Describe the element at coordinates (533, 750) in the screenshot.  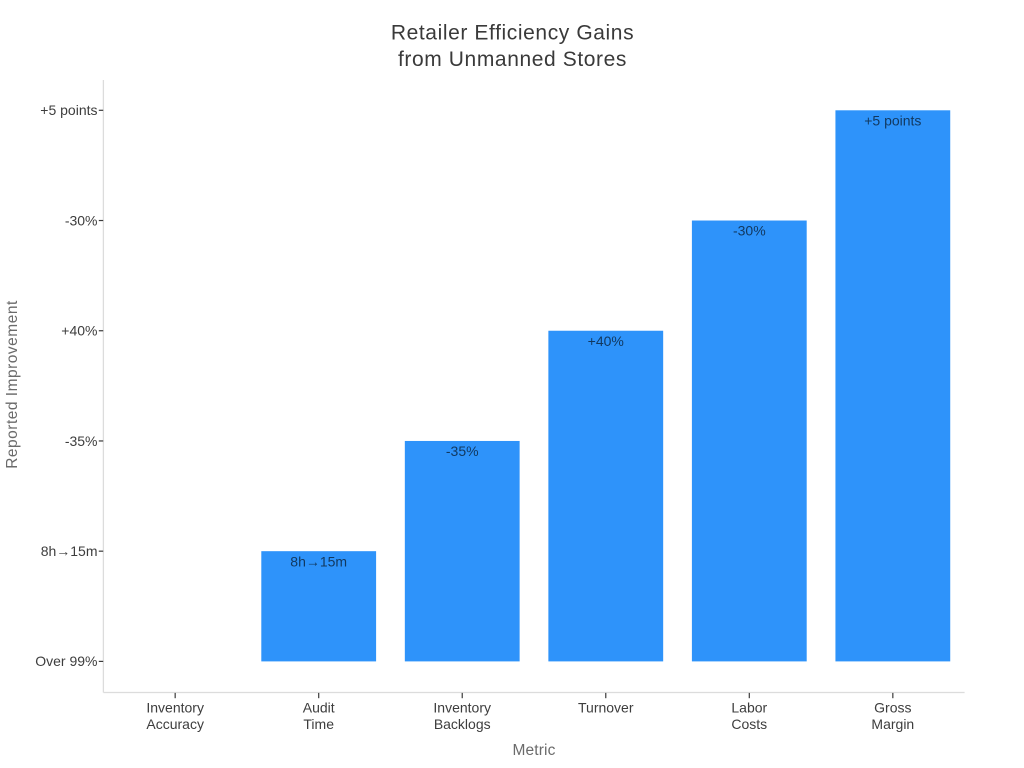
I see `svg-text: Metric` at that location.